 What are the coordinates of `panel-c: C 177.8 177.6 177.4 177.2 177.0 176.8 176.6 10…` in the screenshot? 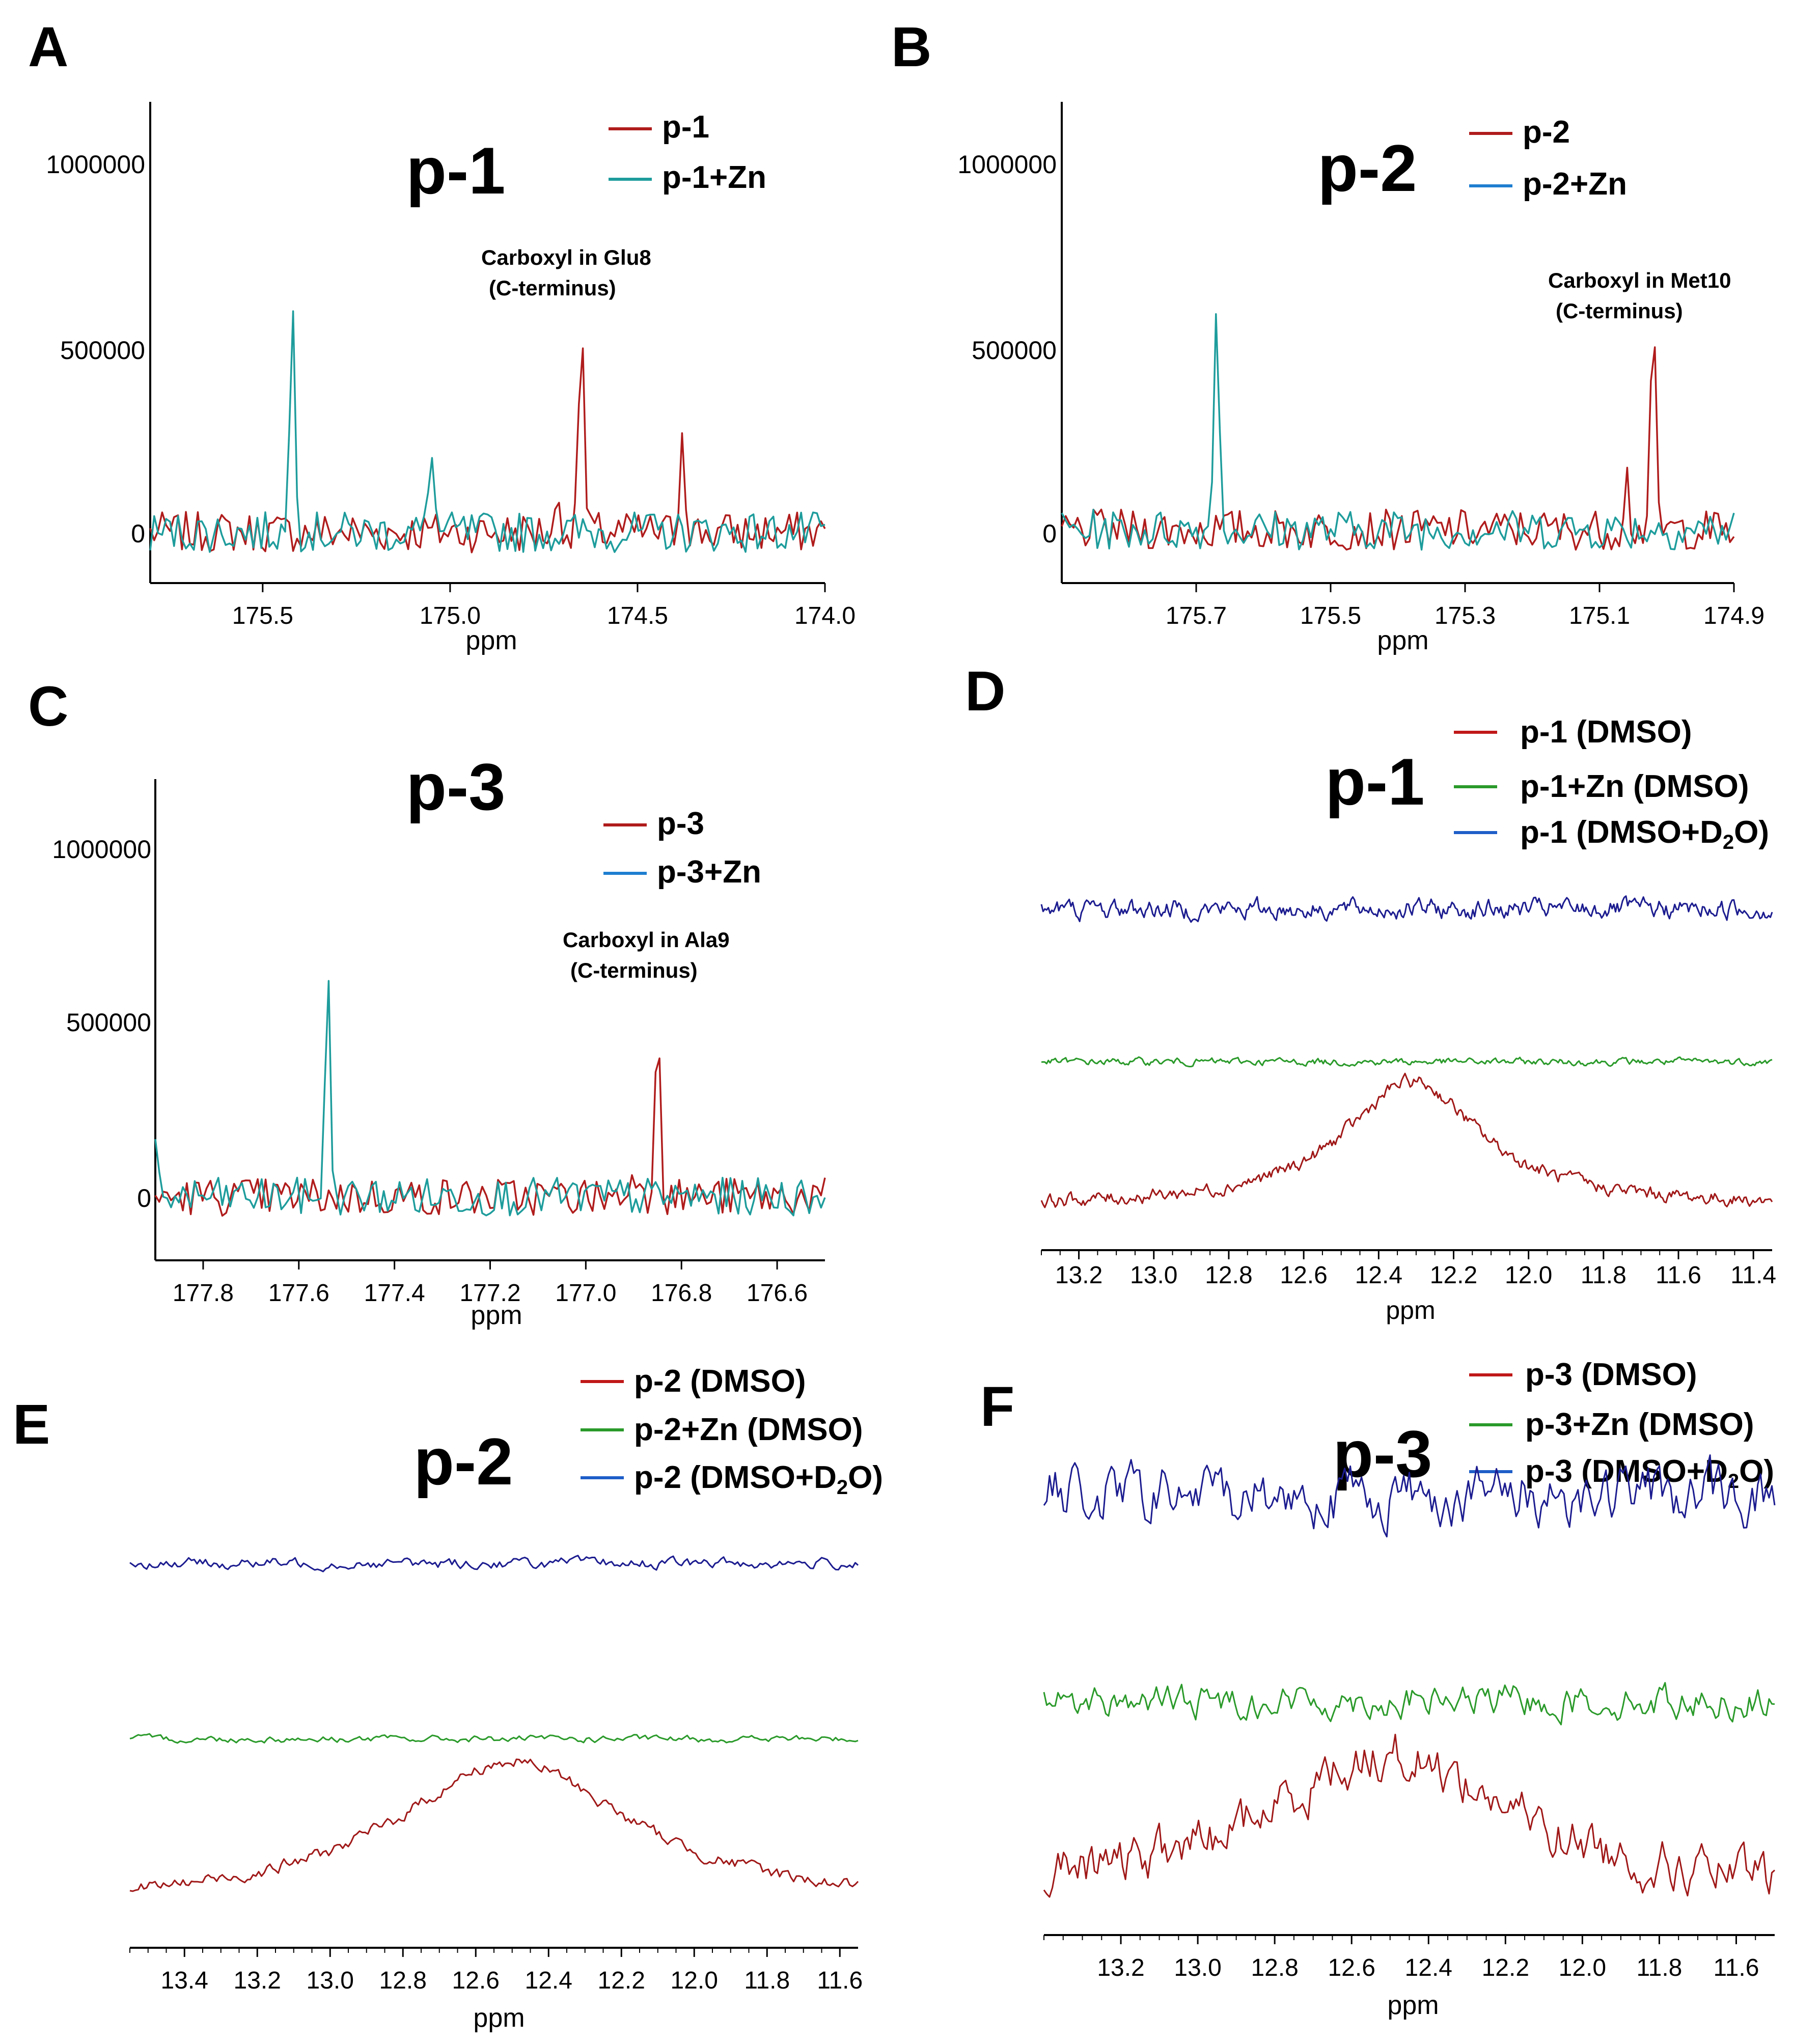 It's located at (427, 1003).